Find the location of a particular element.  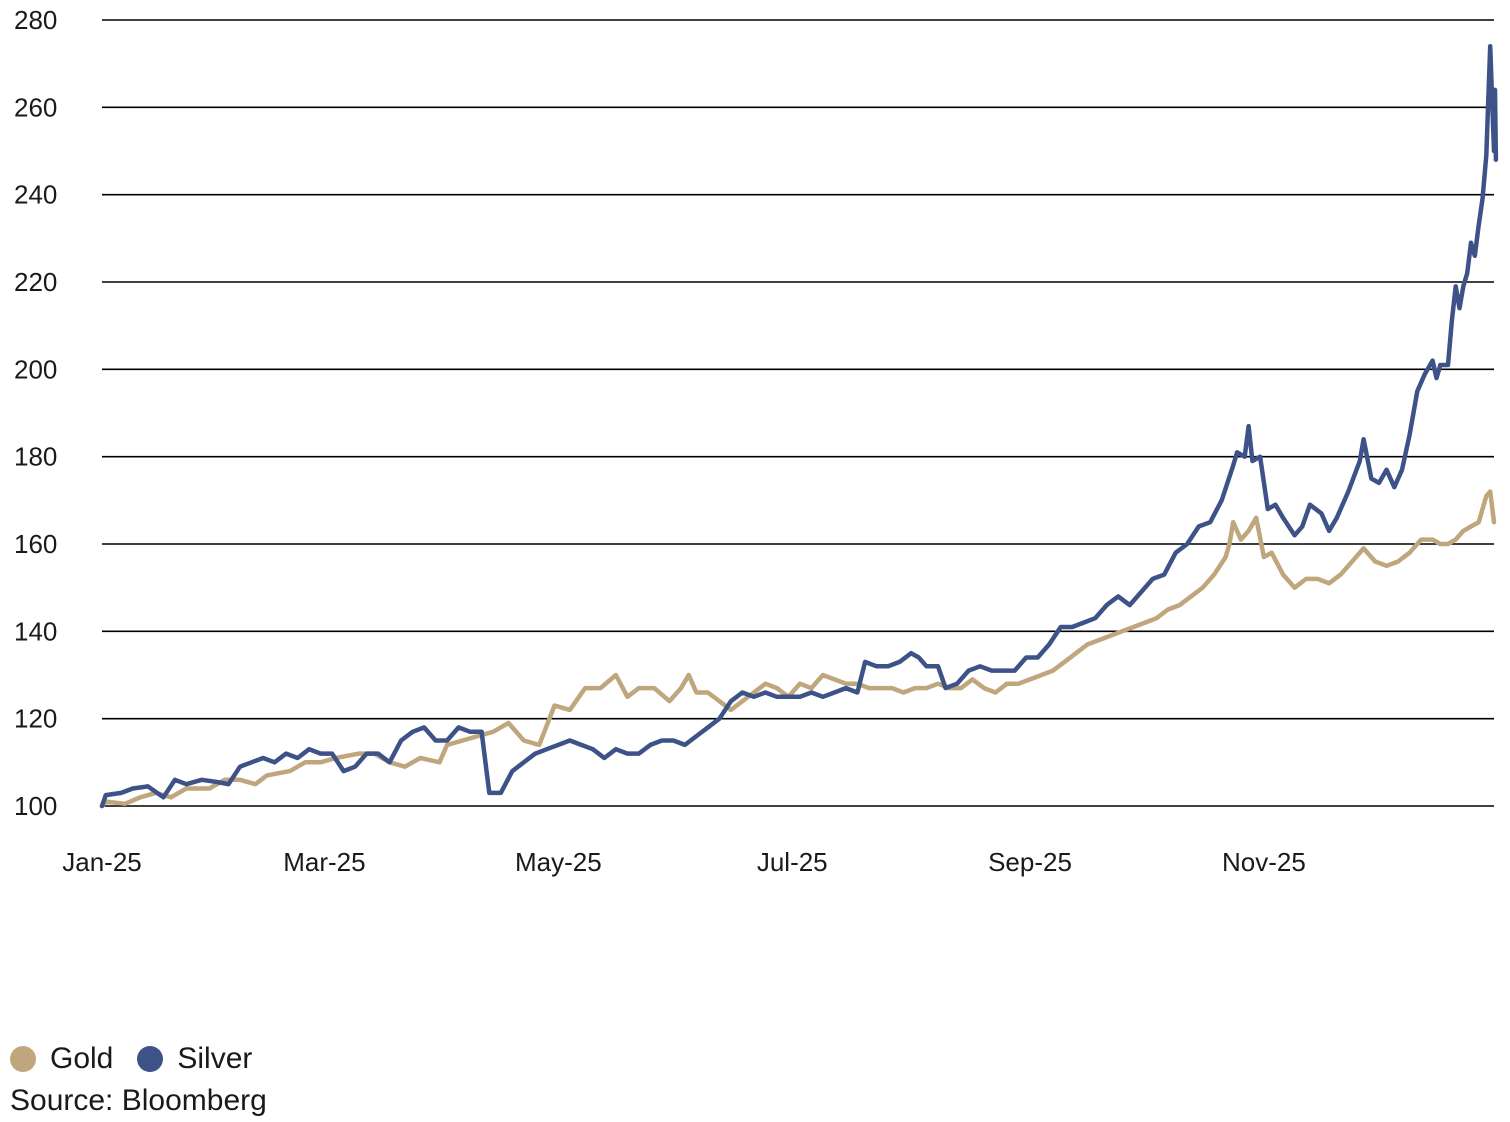

x-tick-label: Sep-25 is located at coordinates (1030, 862).